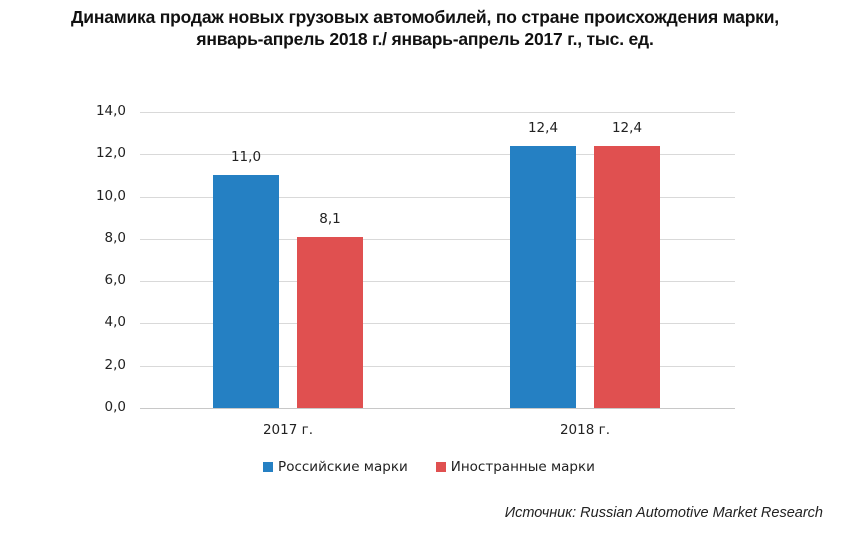  What do you see at coordinates (115, 238) in the screenshot?
I see `y-tick-label: 8,0` at bounding box center [115, 238].